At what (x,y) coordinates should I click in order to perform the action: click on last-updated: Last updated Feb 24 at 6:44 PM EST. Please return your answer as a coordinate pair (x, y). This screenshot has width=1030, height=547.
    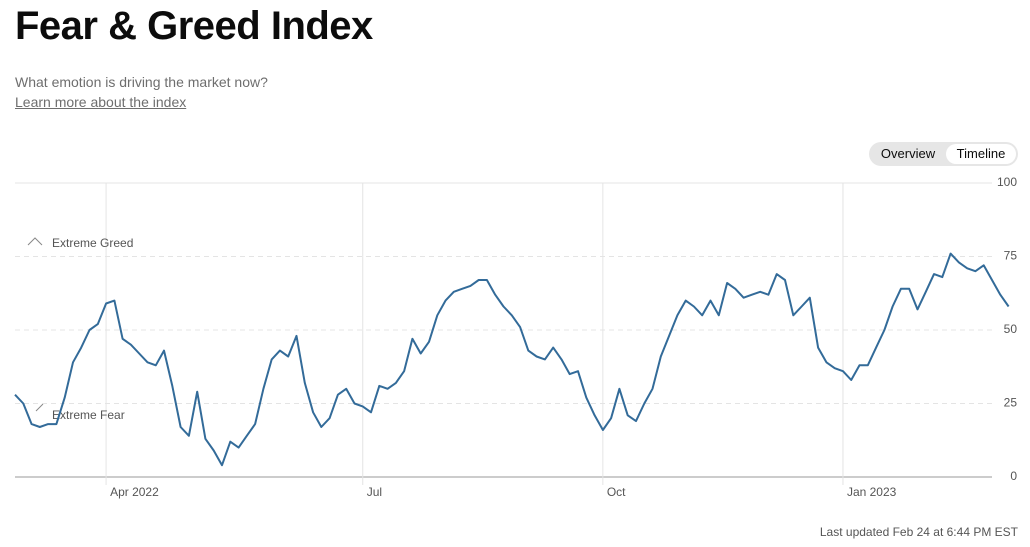
    Looking at the image, I should click on (918, 532).